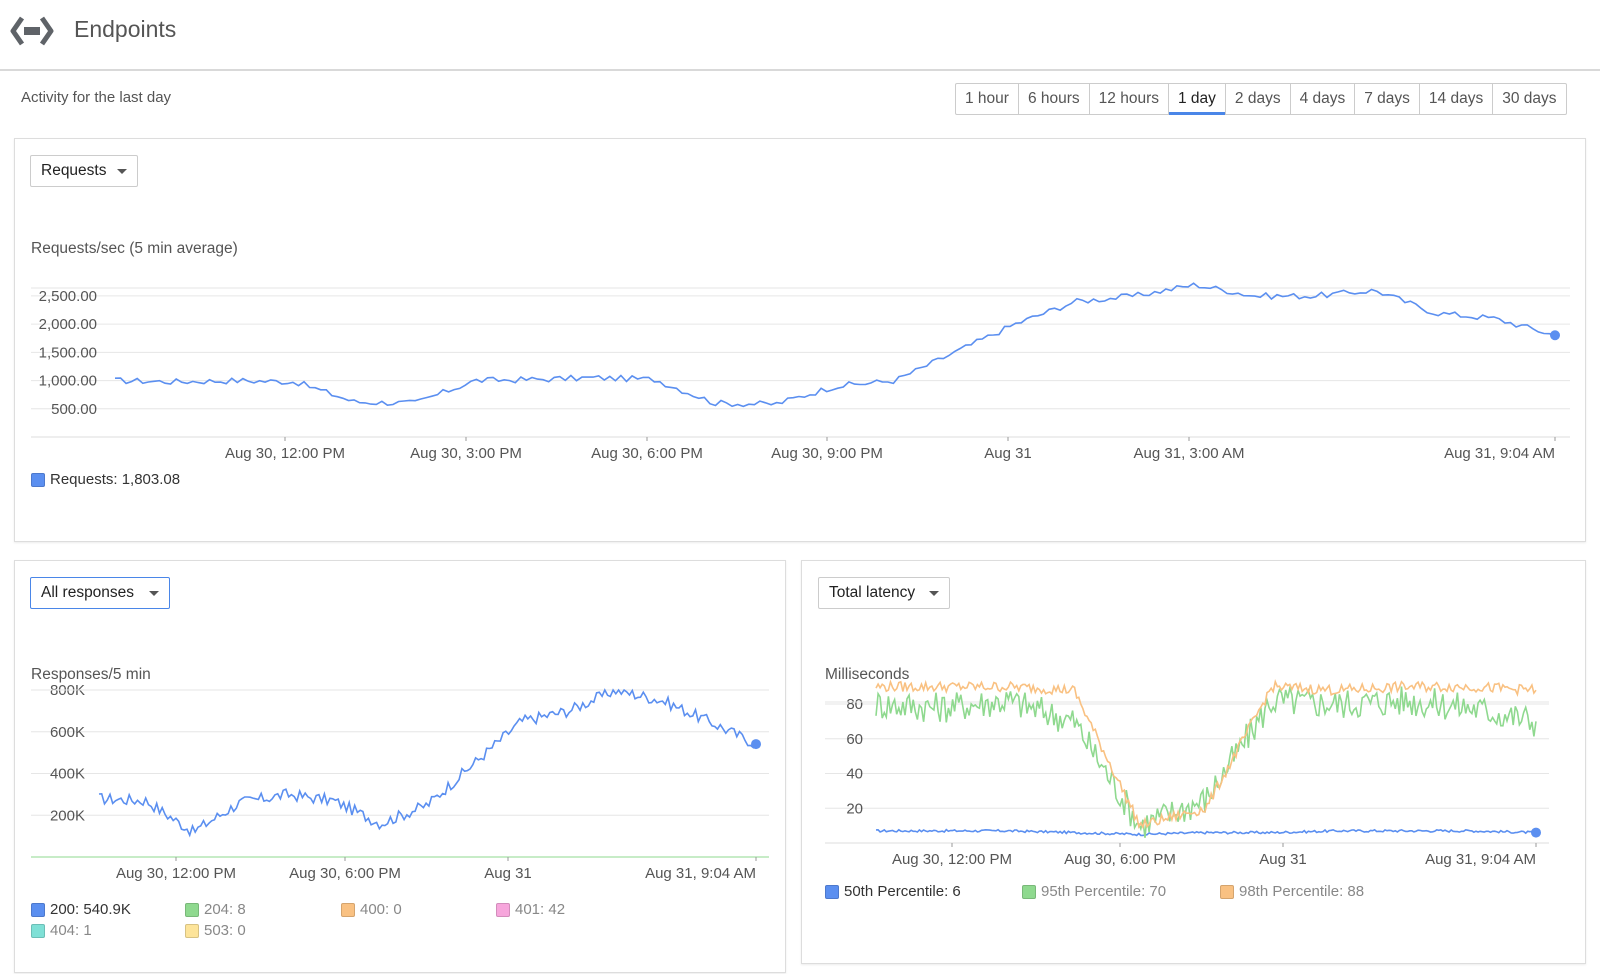 This screenshot has width=1600, height=974. I want to click on legend-item: 404: 1, so click(61, 930).